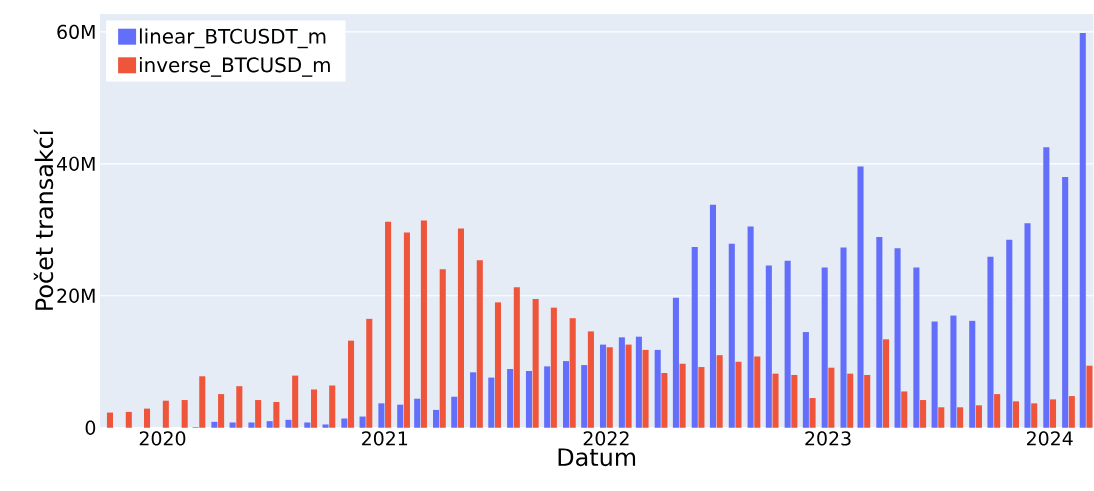  What do you see at coordinates (1049, 438) in the screenshot?
I see `x-tick-label: 2024` at bounding box center [1049, 438].